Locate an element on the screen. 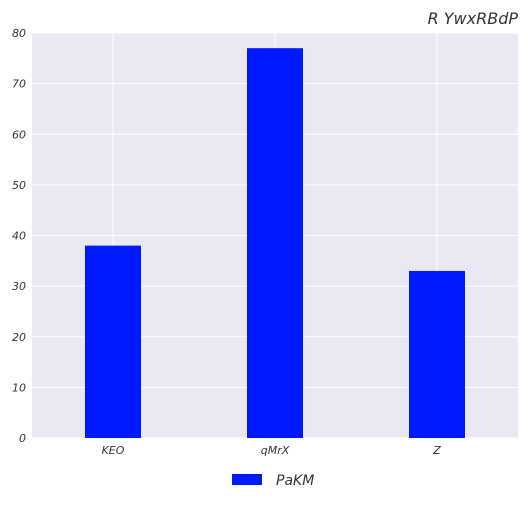 The width and height of the screenshot is (528, 528). y-tick-label: 10 is located at coordinates (19, 387).